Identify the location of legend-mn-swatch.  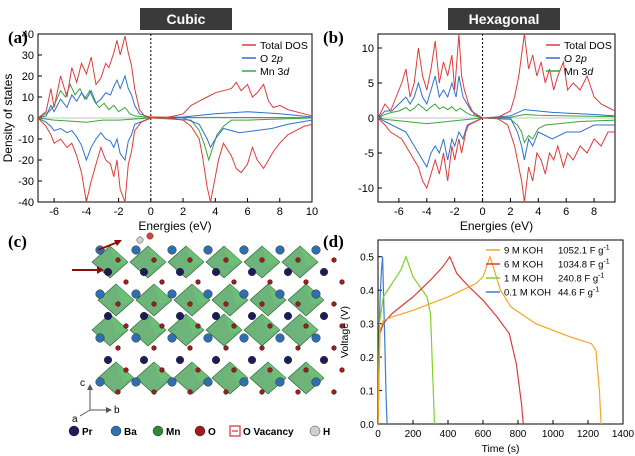
(158, 431).